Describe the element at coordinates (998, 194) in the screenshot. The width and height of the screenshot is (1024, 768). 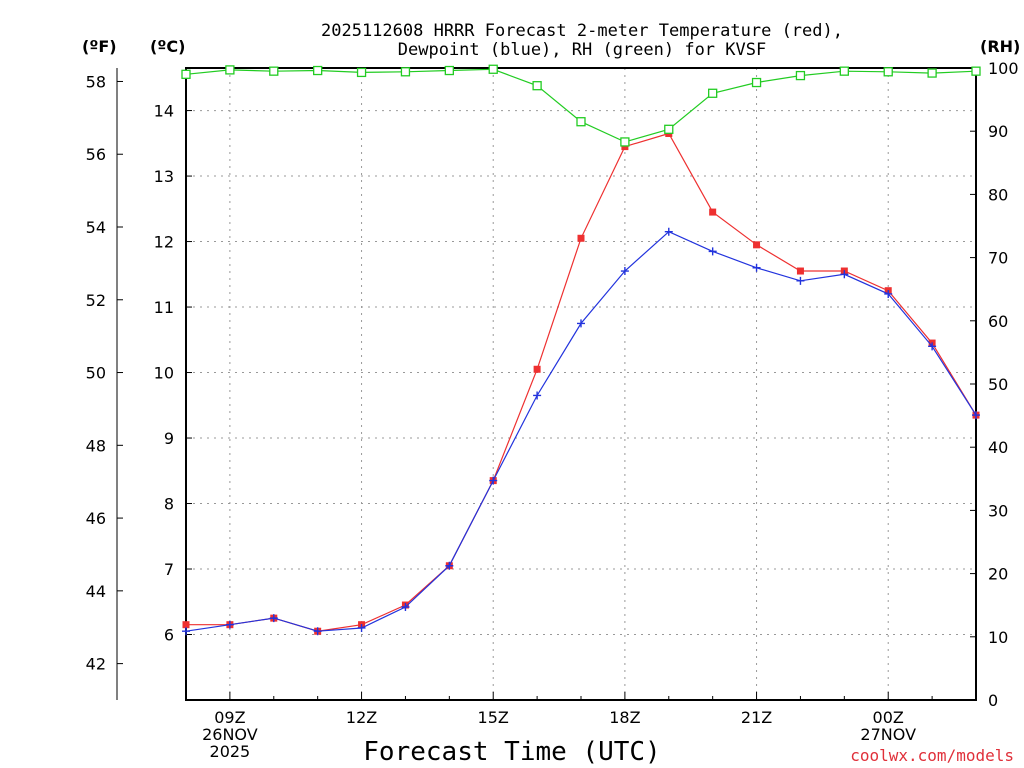
I see `rh-tick-label: 80` at that location.